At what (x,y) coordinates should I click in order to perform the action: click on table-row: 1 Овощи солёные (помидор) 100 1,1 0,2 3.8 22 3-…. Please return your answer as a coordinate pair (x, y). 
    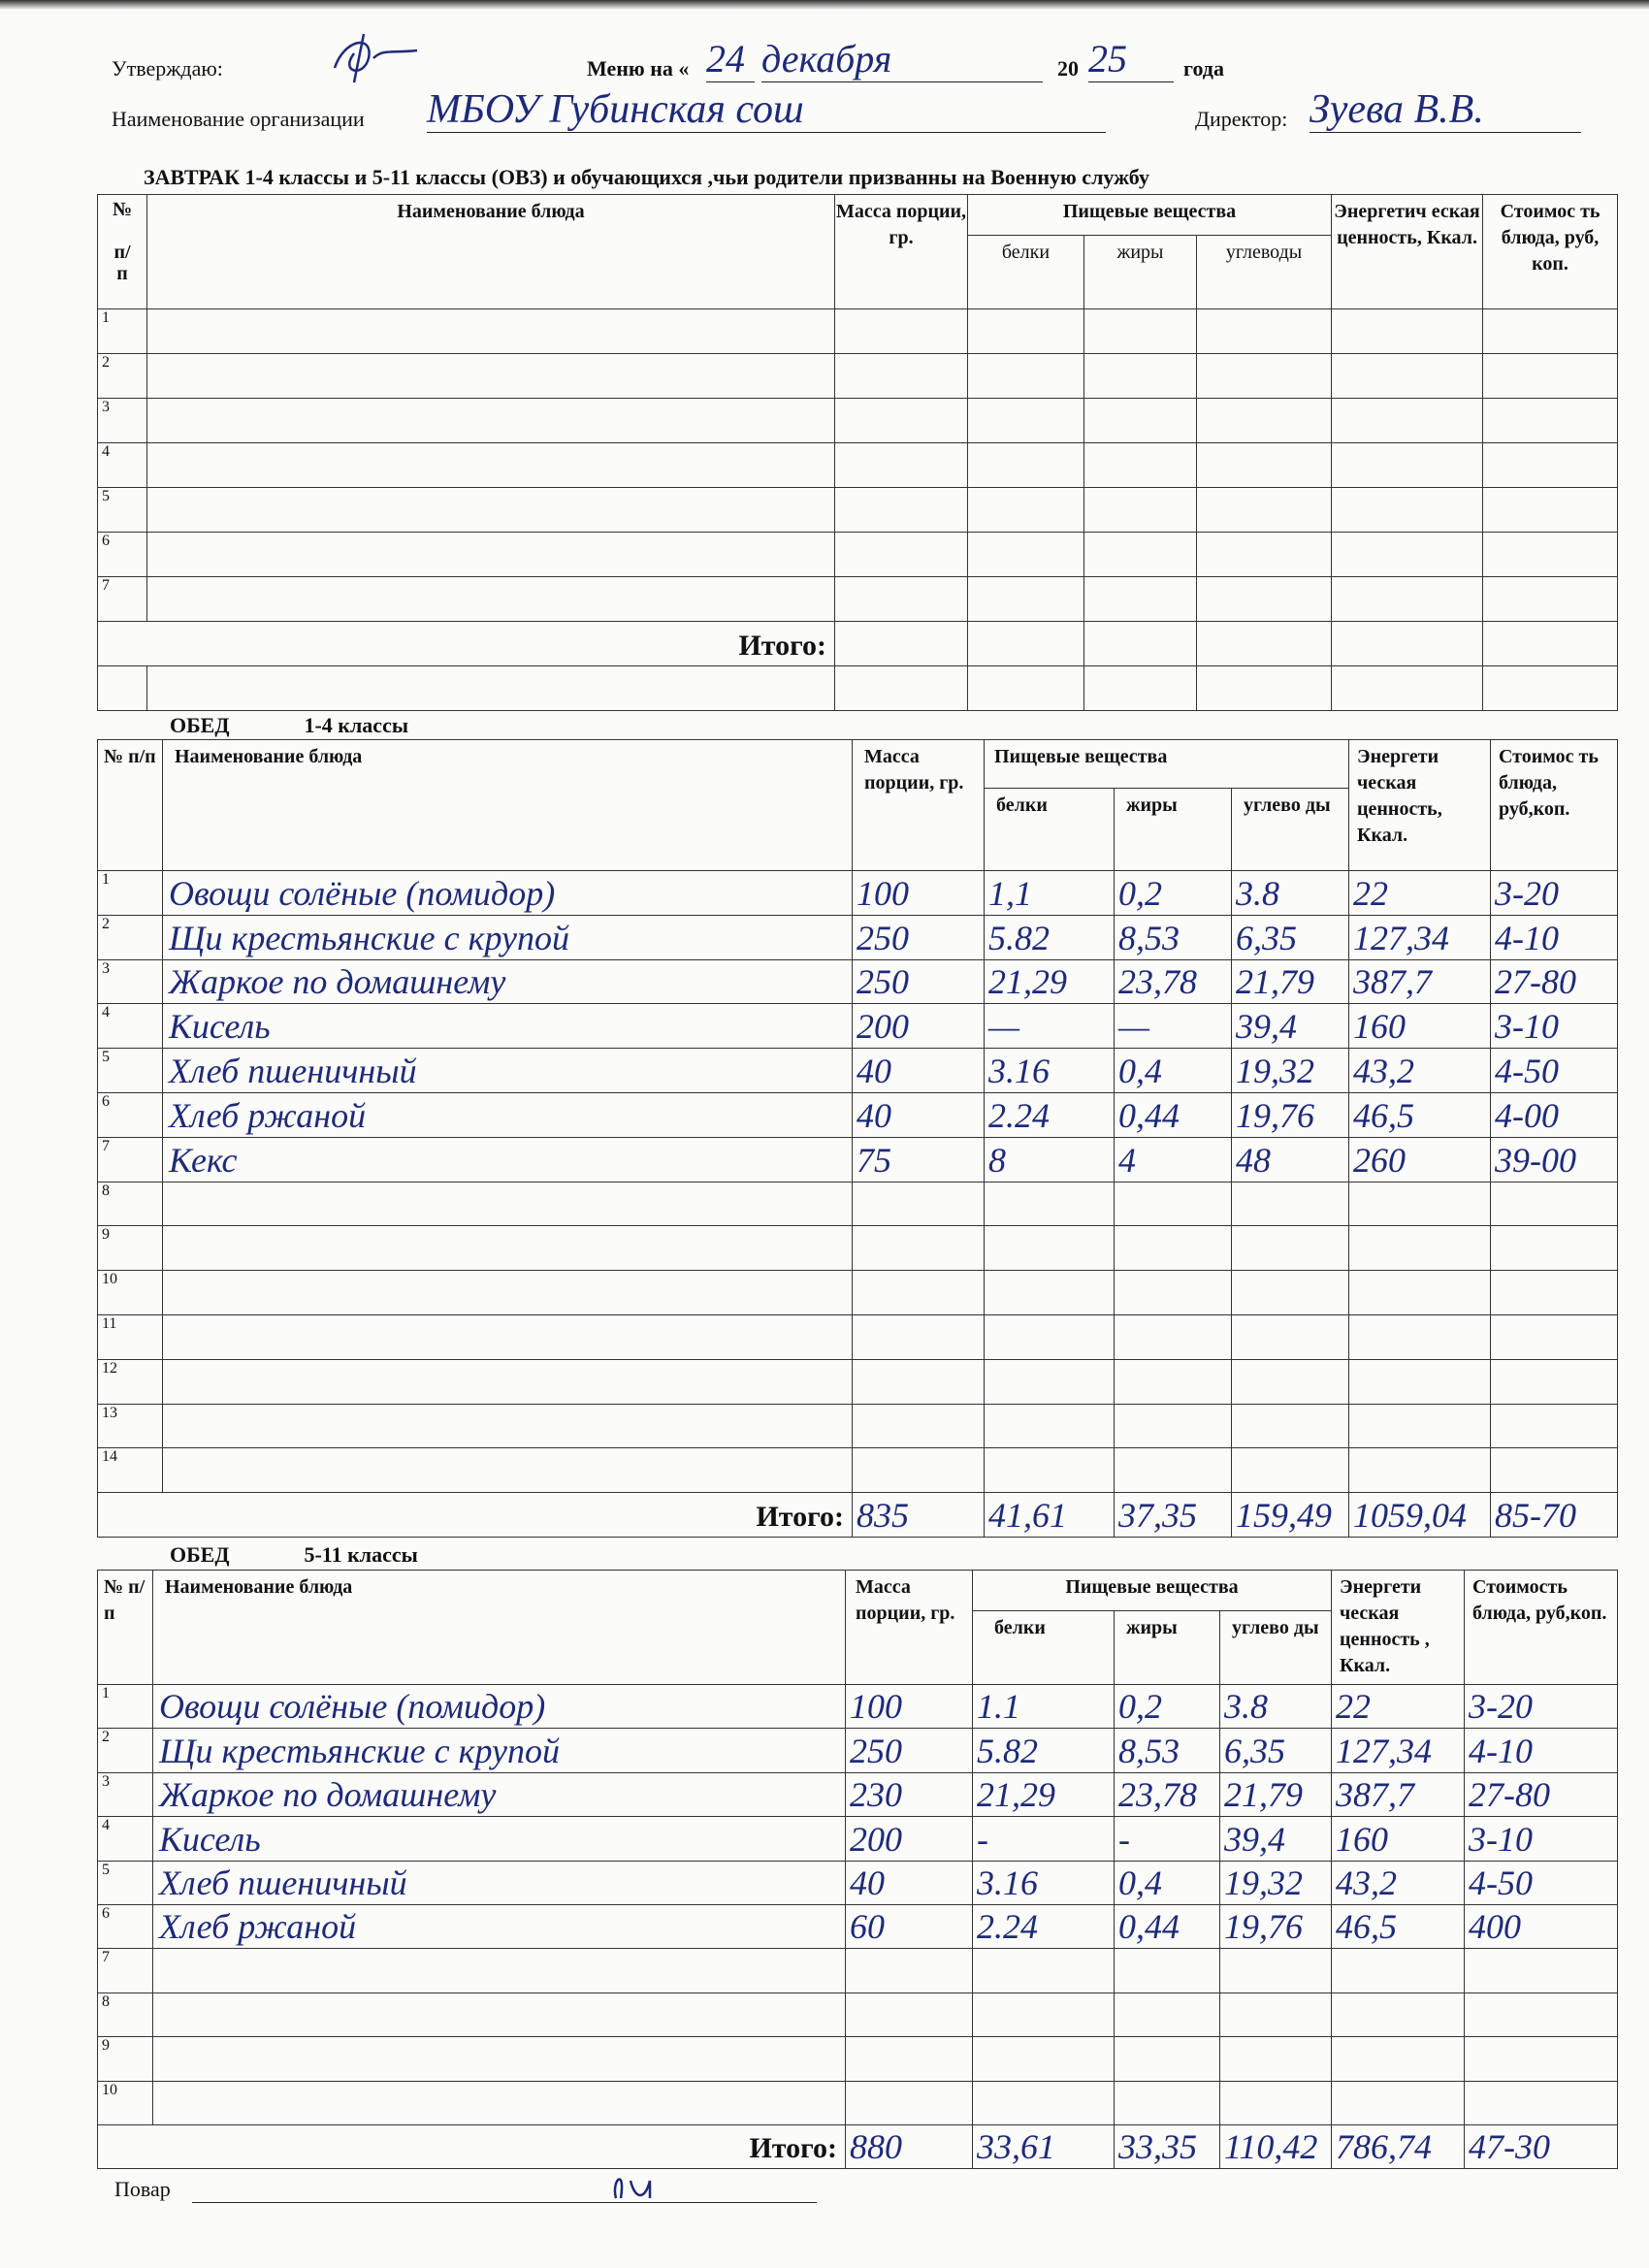
    Looking at the image, I should click on (857, 893).